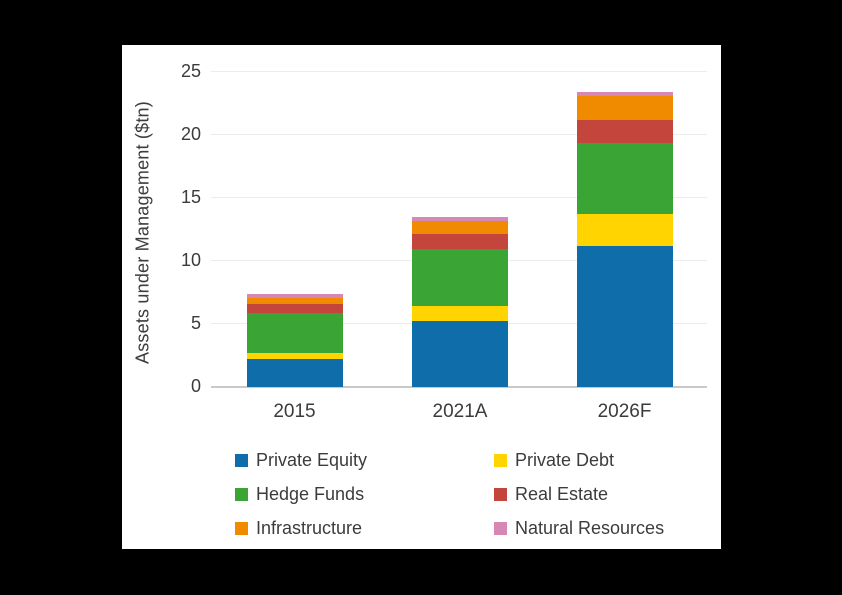 This screenshot has width=842, height=595. What do you see at coordinates (624, 230) in the screenshot?
I see `bar-segment-2026f-private-debt` at bounding box center [624, 230].